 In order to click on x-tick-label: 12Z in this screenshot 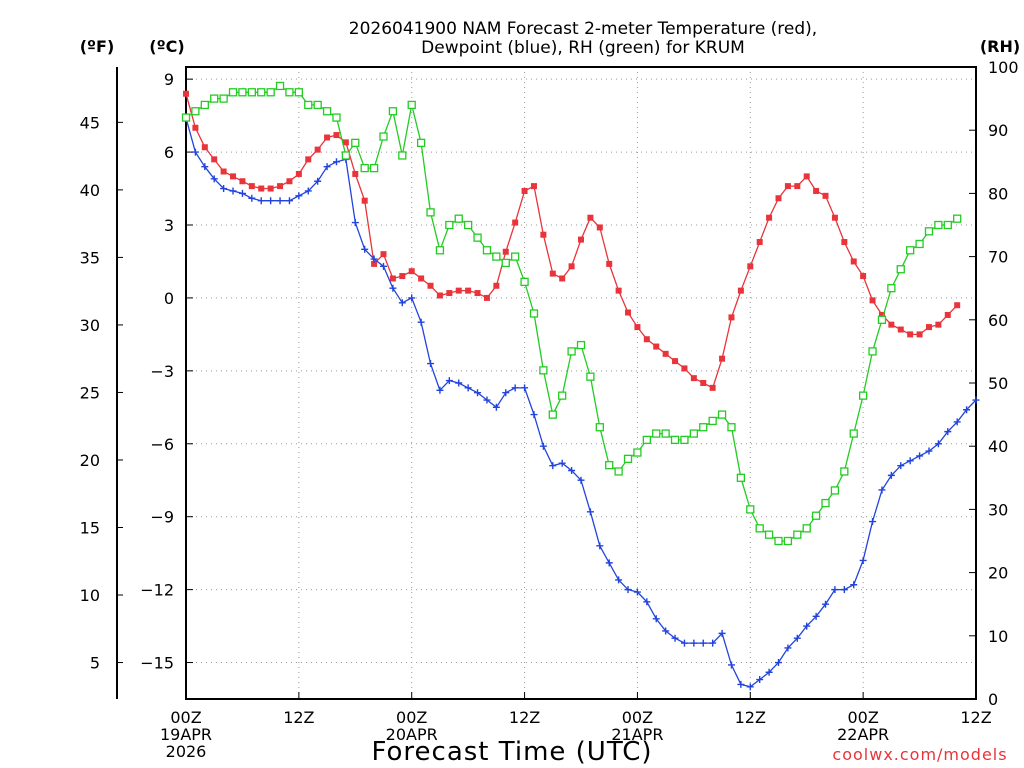, I will do `click(975, 717)`.